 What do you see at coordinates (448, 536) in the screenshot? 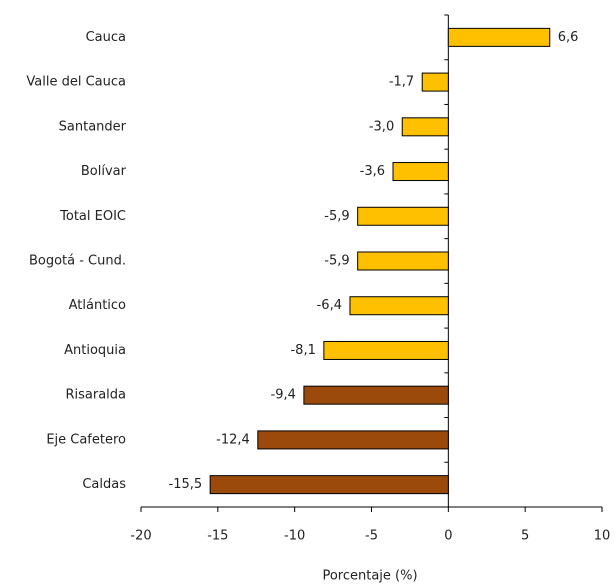
I see `x-tick-label: 0` at bounding box center [448, 536].